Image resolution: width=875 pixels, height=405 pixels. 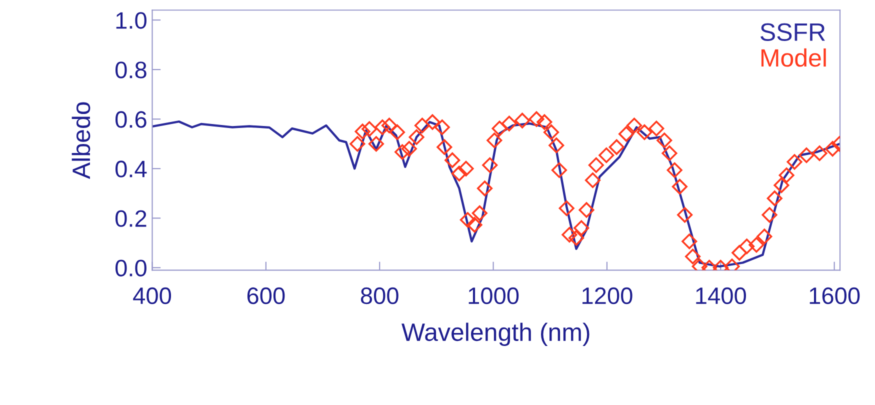 I want to click on x-tick-label: 800, so click(x=379, y=295).